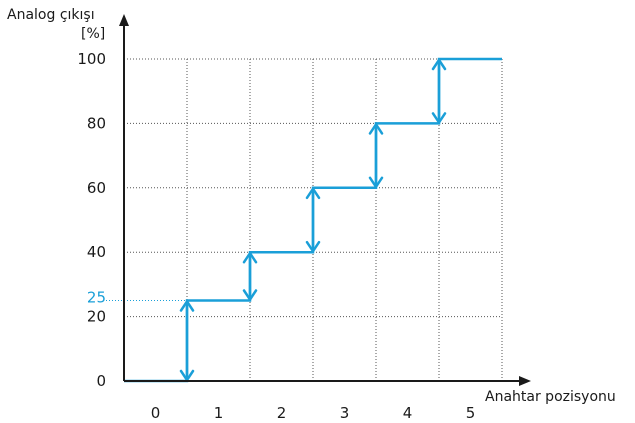  I want to click on y-tick-label: 20, so click(96, 317).